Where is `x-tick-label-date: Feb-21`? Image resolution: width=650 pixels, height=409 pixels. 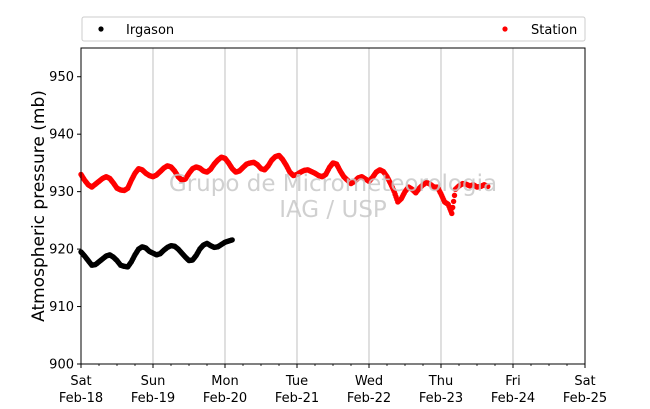 x-tick-label-date: Feb-21 is located at coordinates (297, 398).